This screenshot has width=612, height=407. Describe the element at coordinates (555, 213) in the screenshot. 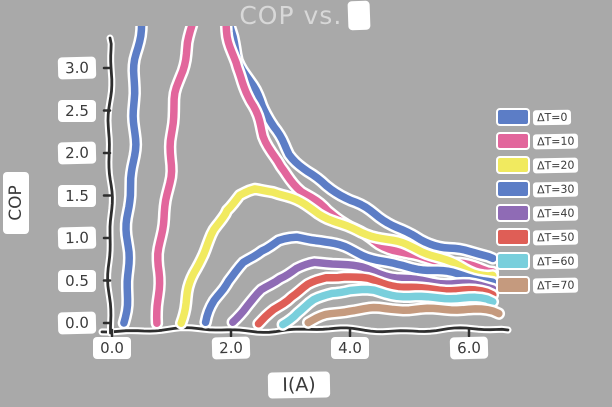

I see `legend-label: ΔT=40` at that location.